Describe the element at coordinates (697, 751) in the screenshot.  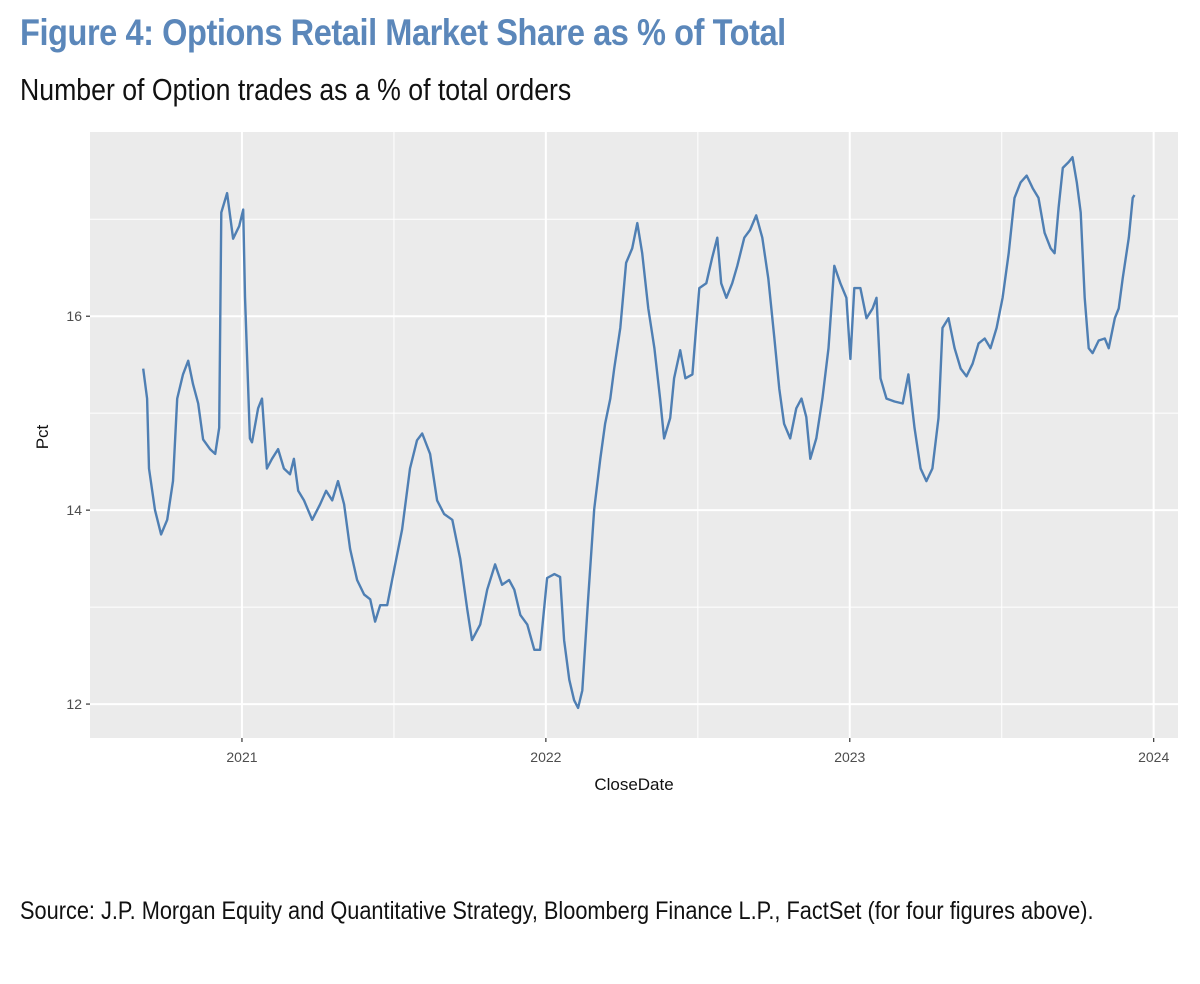
I see `x-axis: 2021 2022 2023 2024` at that location.